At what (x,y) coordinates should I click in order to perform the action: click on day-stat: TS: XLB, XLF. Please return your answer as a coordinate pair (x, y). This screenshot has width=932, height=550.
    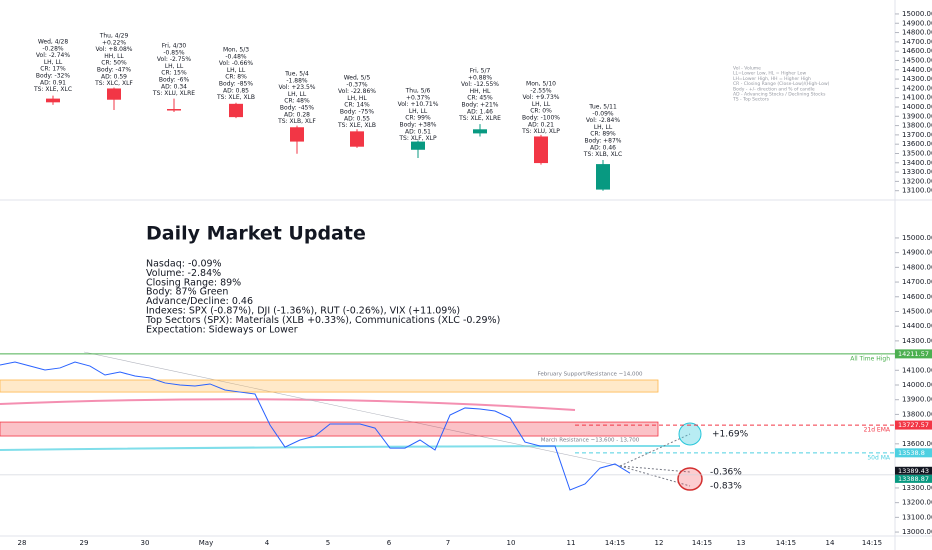
    Looking at the image, I should click on (296, 121).